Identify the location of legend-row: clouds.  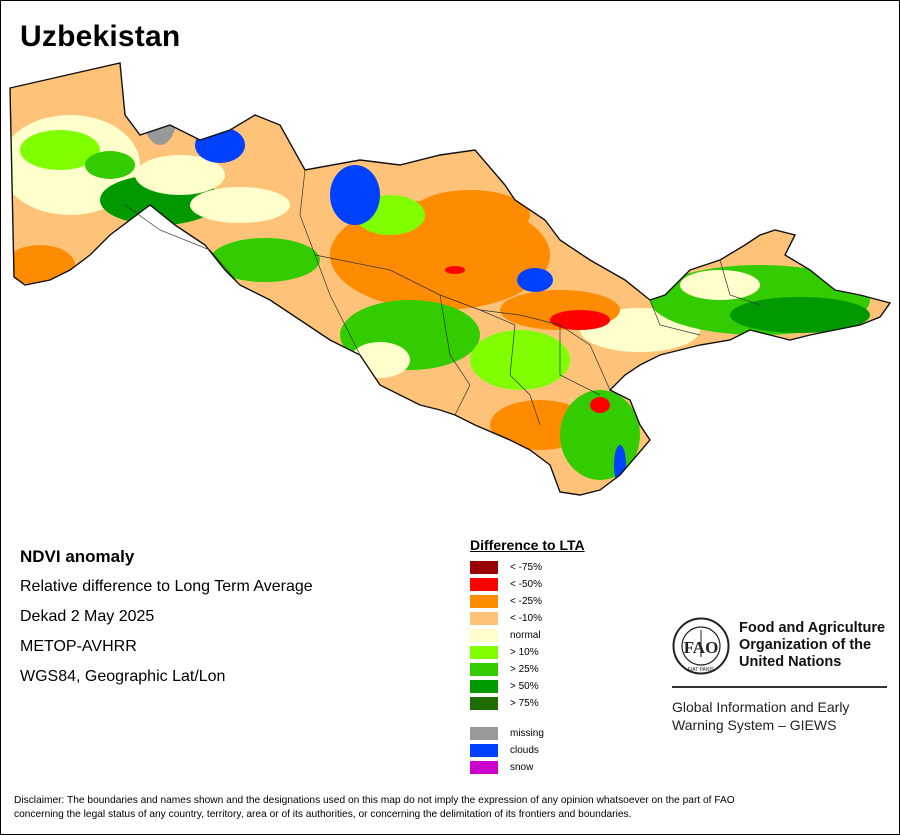
(527, 750).